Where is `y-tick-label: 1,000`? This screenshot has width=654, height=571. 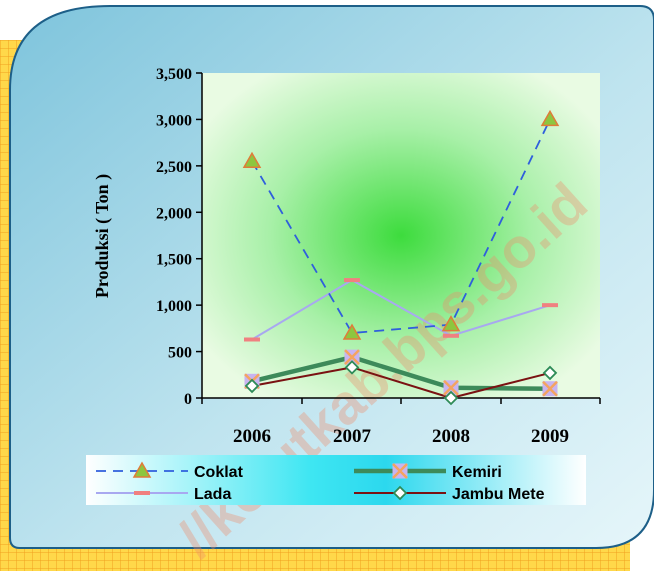
y-tick-label: 1,000 is located at coordinates (174, 306).